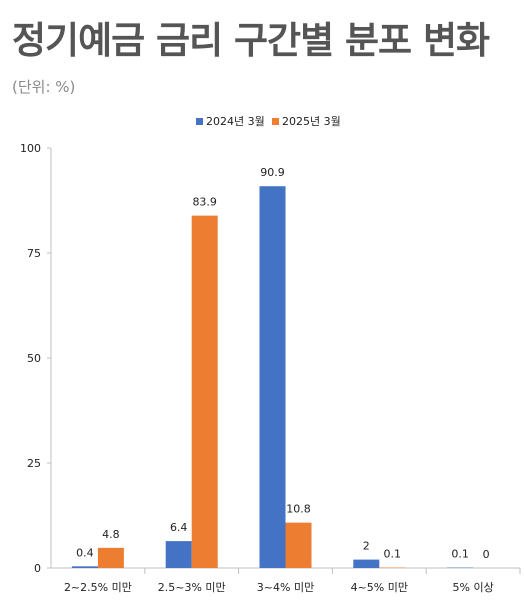 Image resolution: width=525 pixels, height=607 pixels. Describe the element at coordinates (34, 253) in the screenshot. I see `y-tick-label: 75` at that location.